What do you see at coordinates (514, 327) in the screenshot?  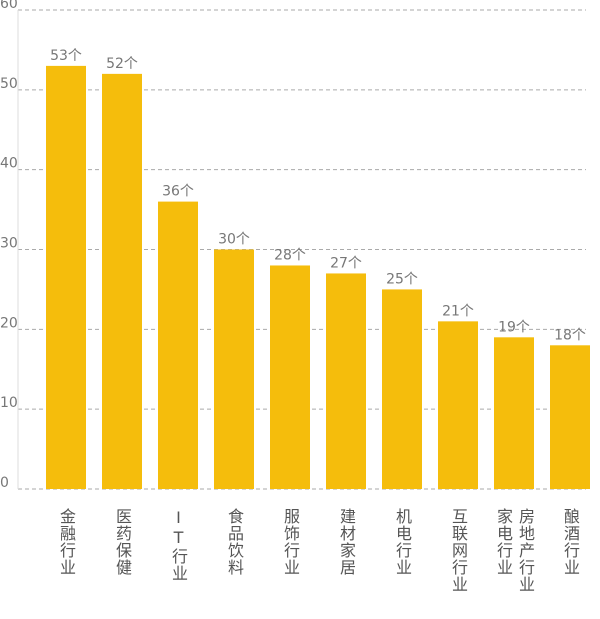 I see `value-label: 19个` at bounding box center [514, 327].